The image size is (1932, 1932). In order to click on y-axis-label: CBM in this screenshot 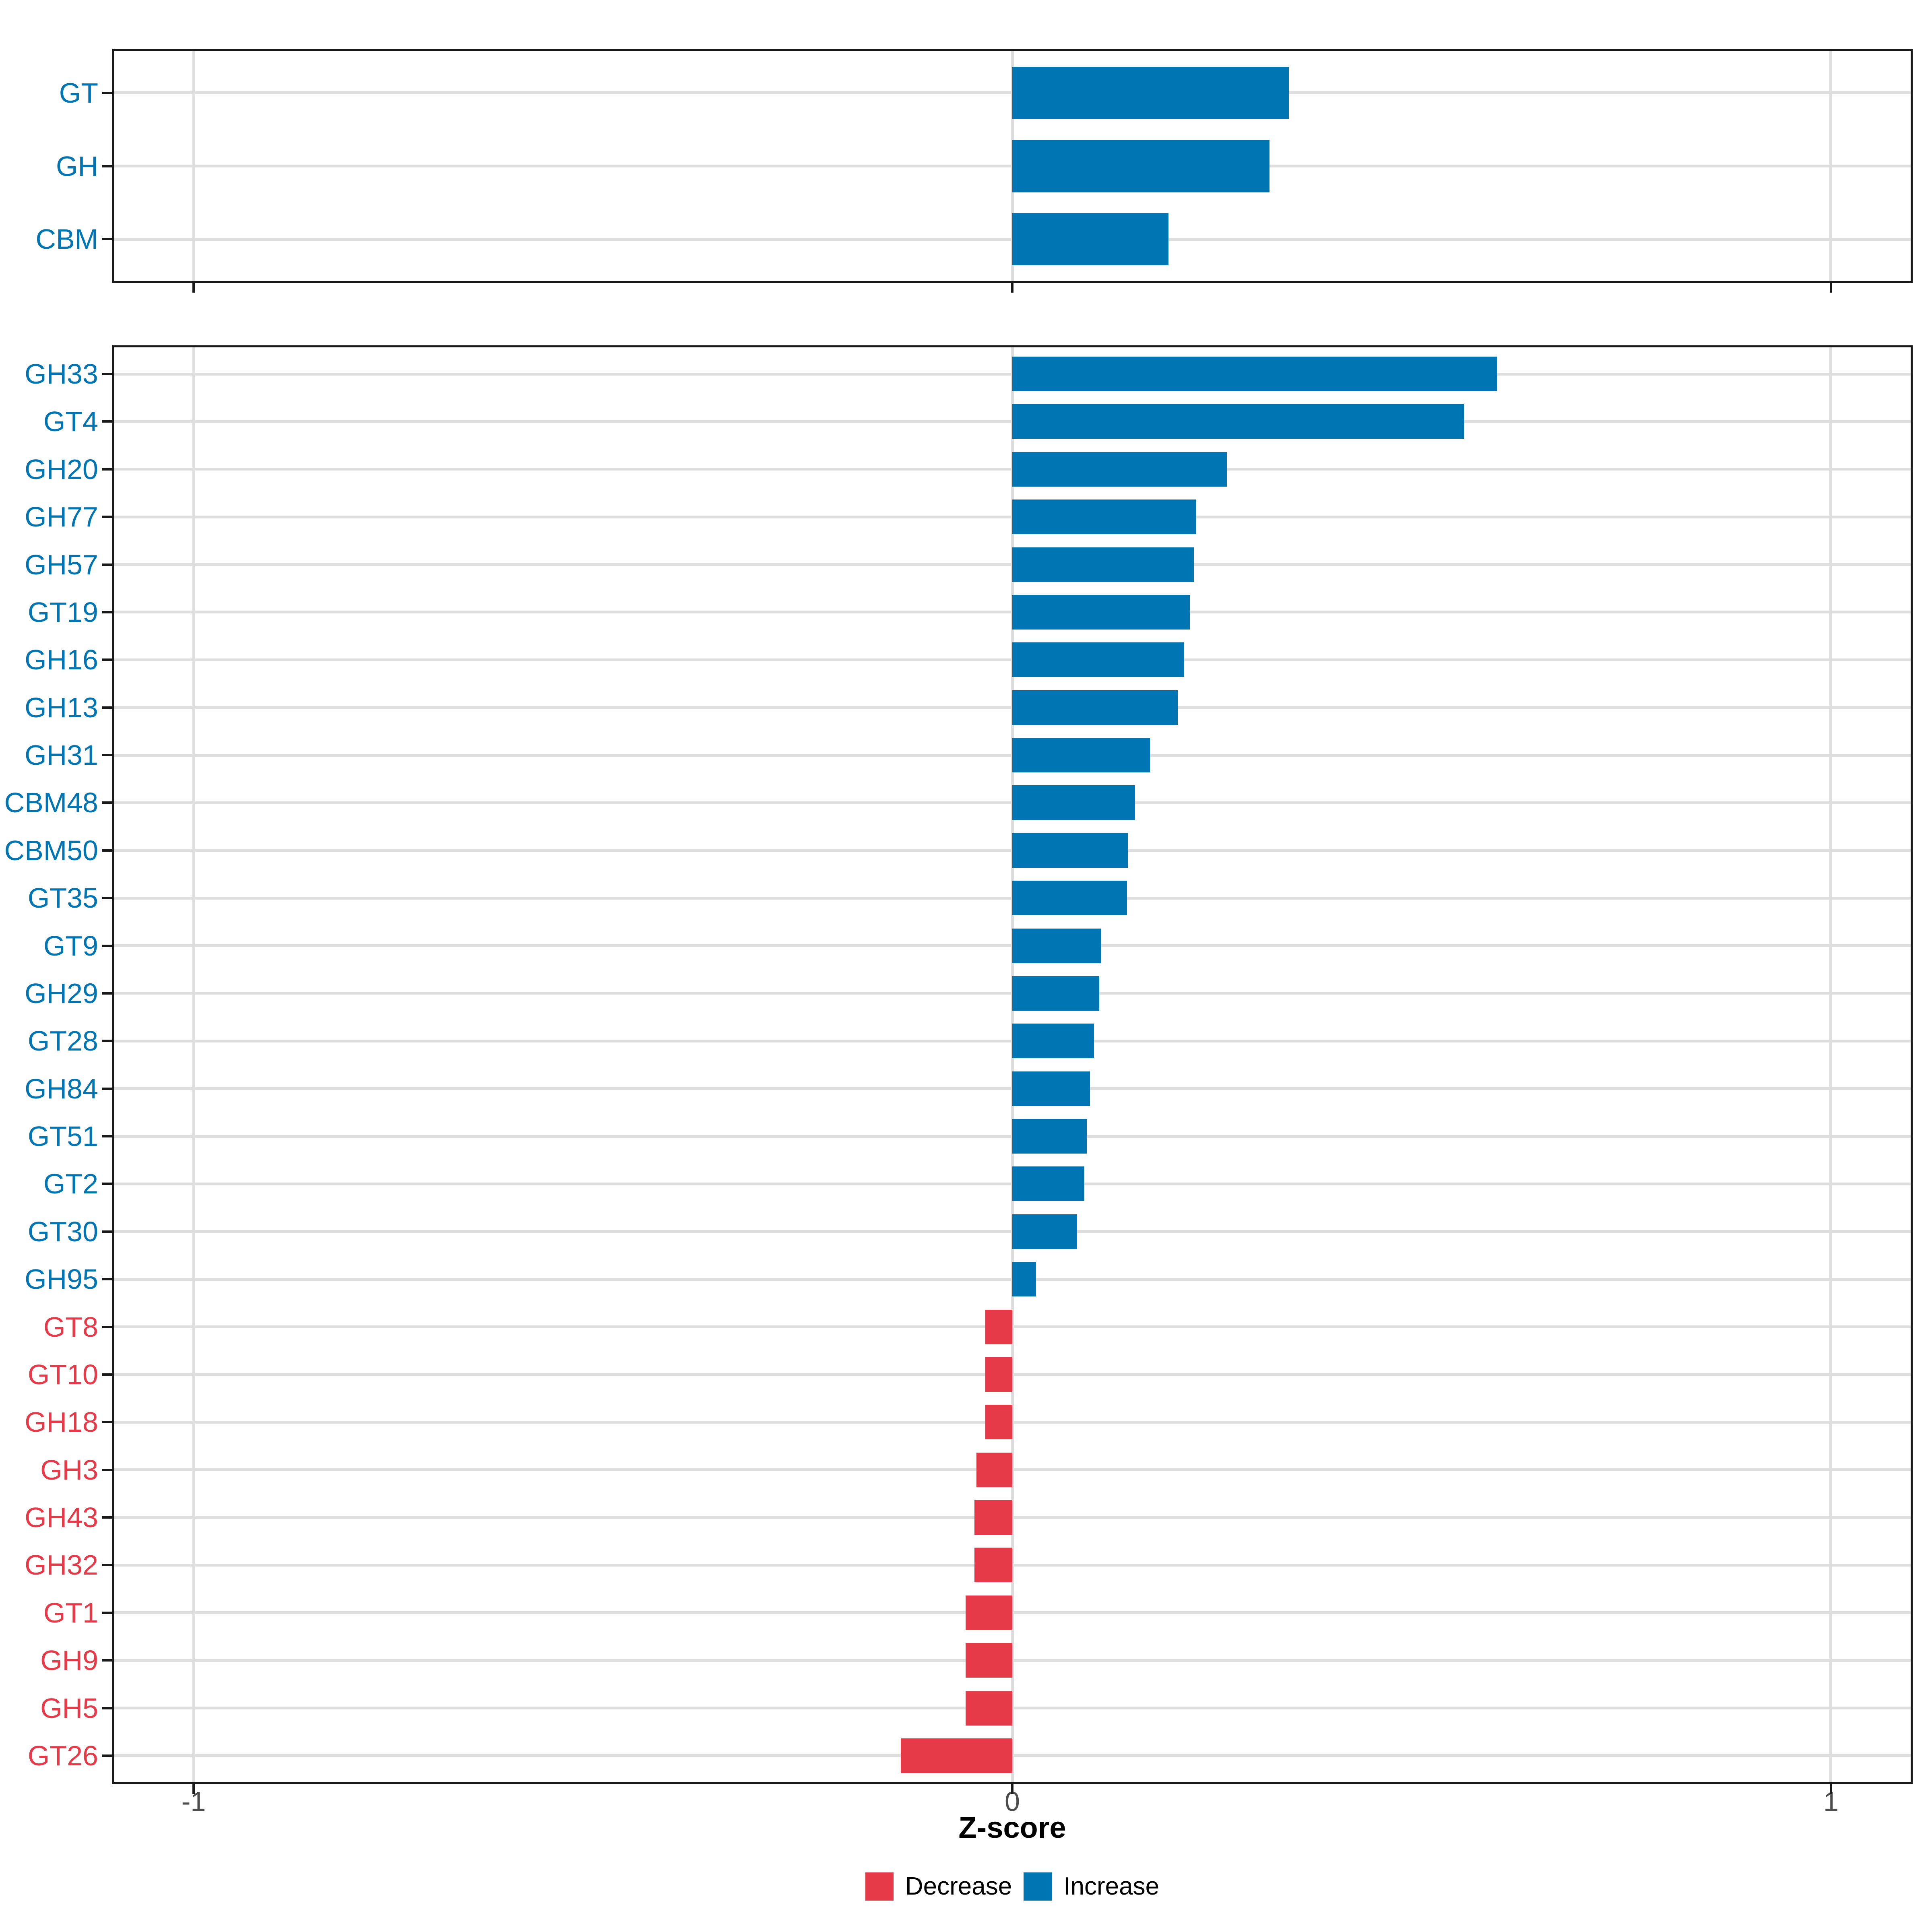, I will do `click(66, 239)`.